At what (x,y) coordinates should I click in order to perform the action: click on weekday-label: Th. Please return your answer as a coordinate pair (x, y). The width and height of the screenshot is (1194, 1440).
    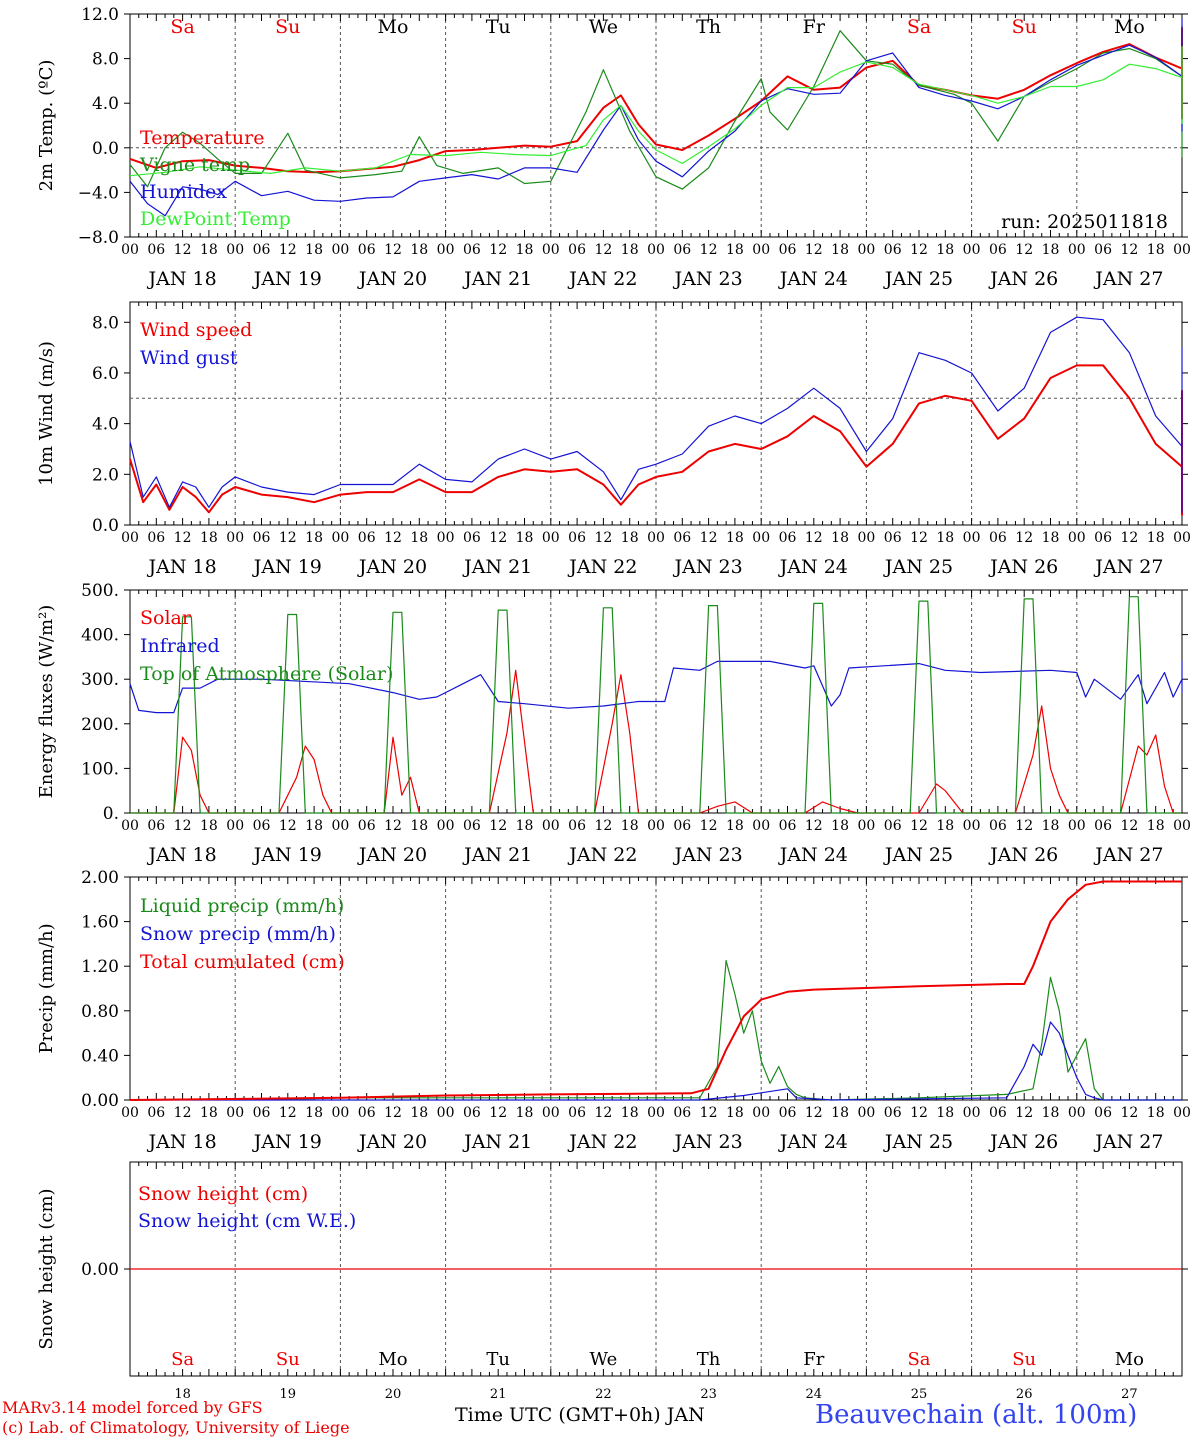
    Looking at the image, I should click on (709, 1359).